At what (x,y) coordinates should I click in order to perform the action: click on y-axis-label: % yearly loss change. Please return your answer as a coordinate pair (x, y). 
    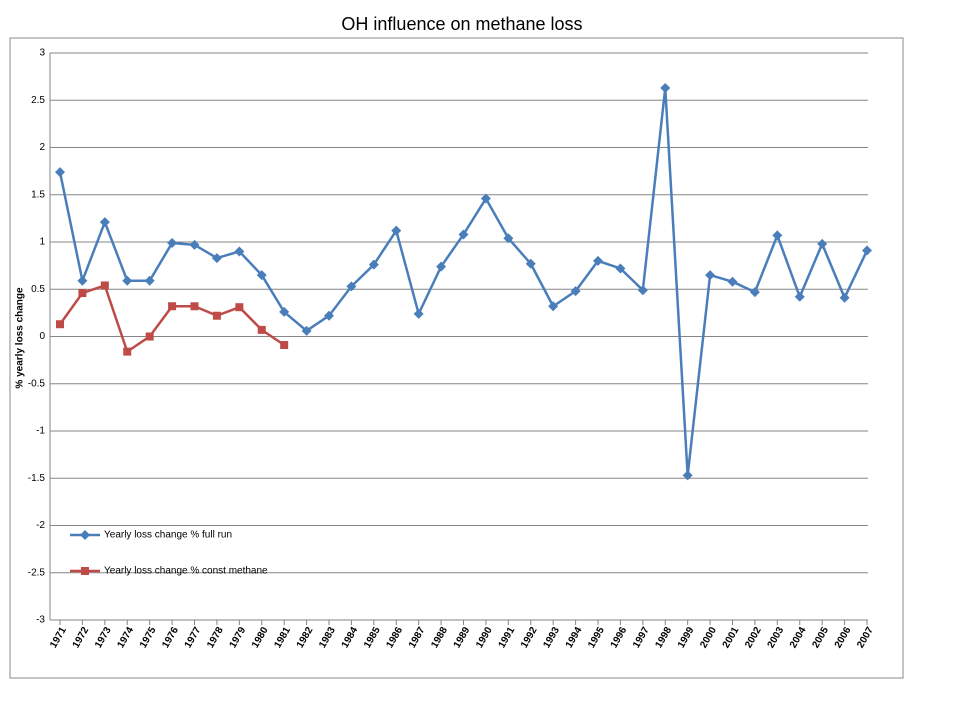
    Looking at the image, I should click on (20, 338).